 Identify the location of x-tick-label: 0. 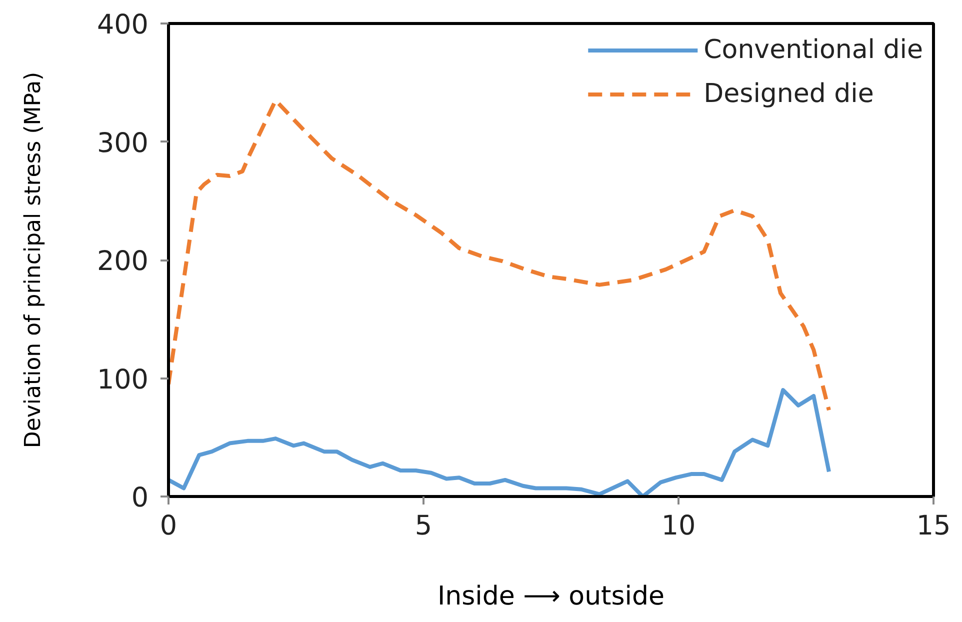
(169, 526).